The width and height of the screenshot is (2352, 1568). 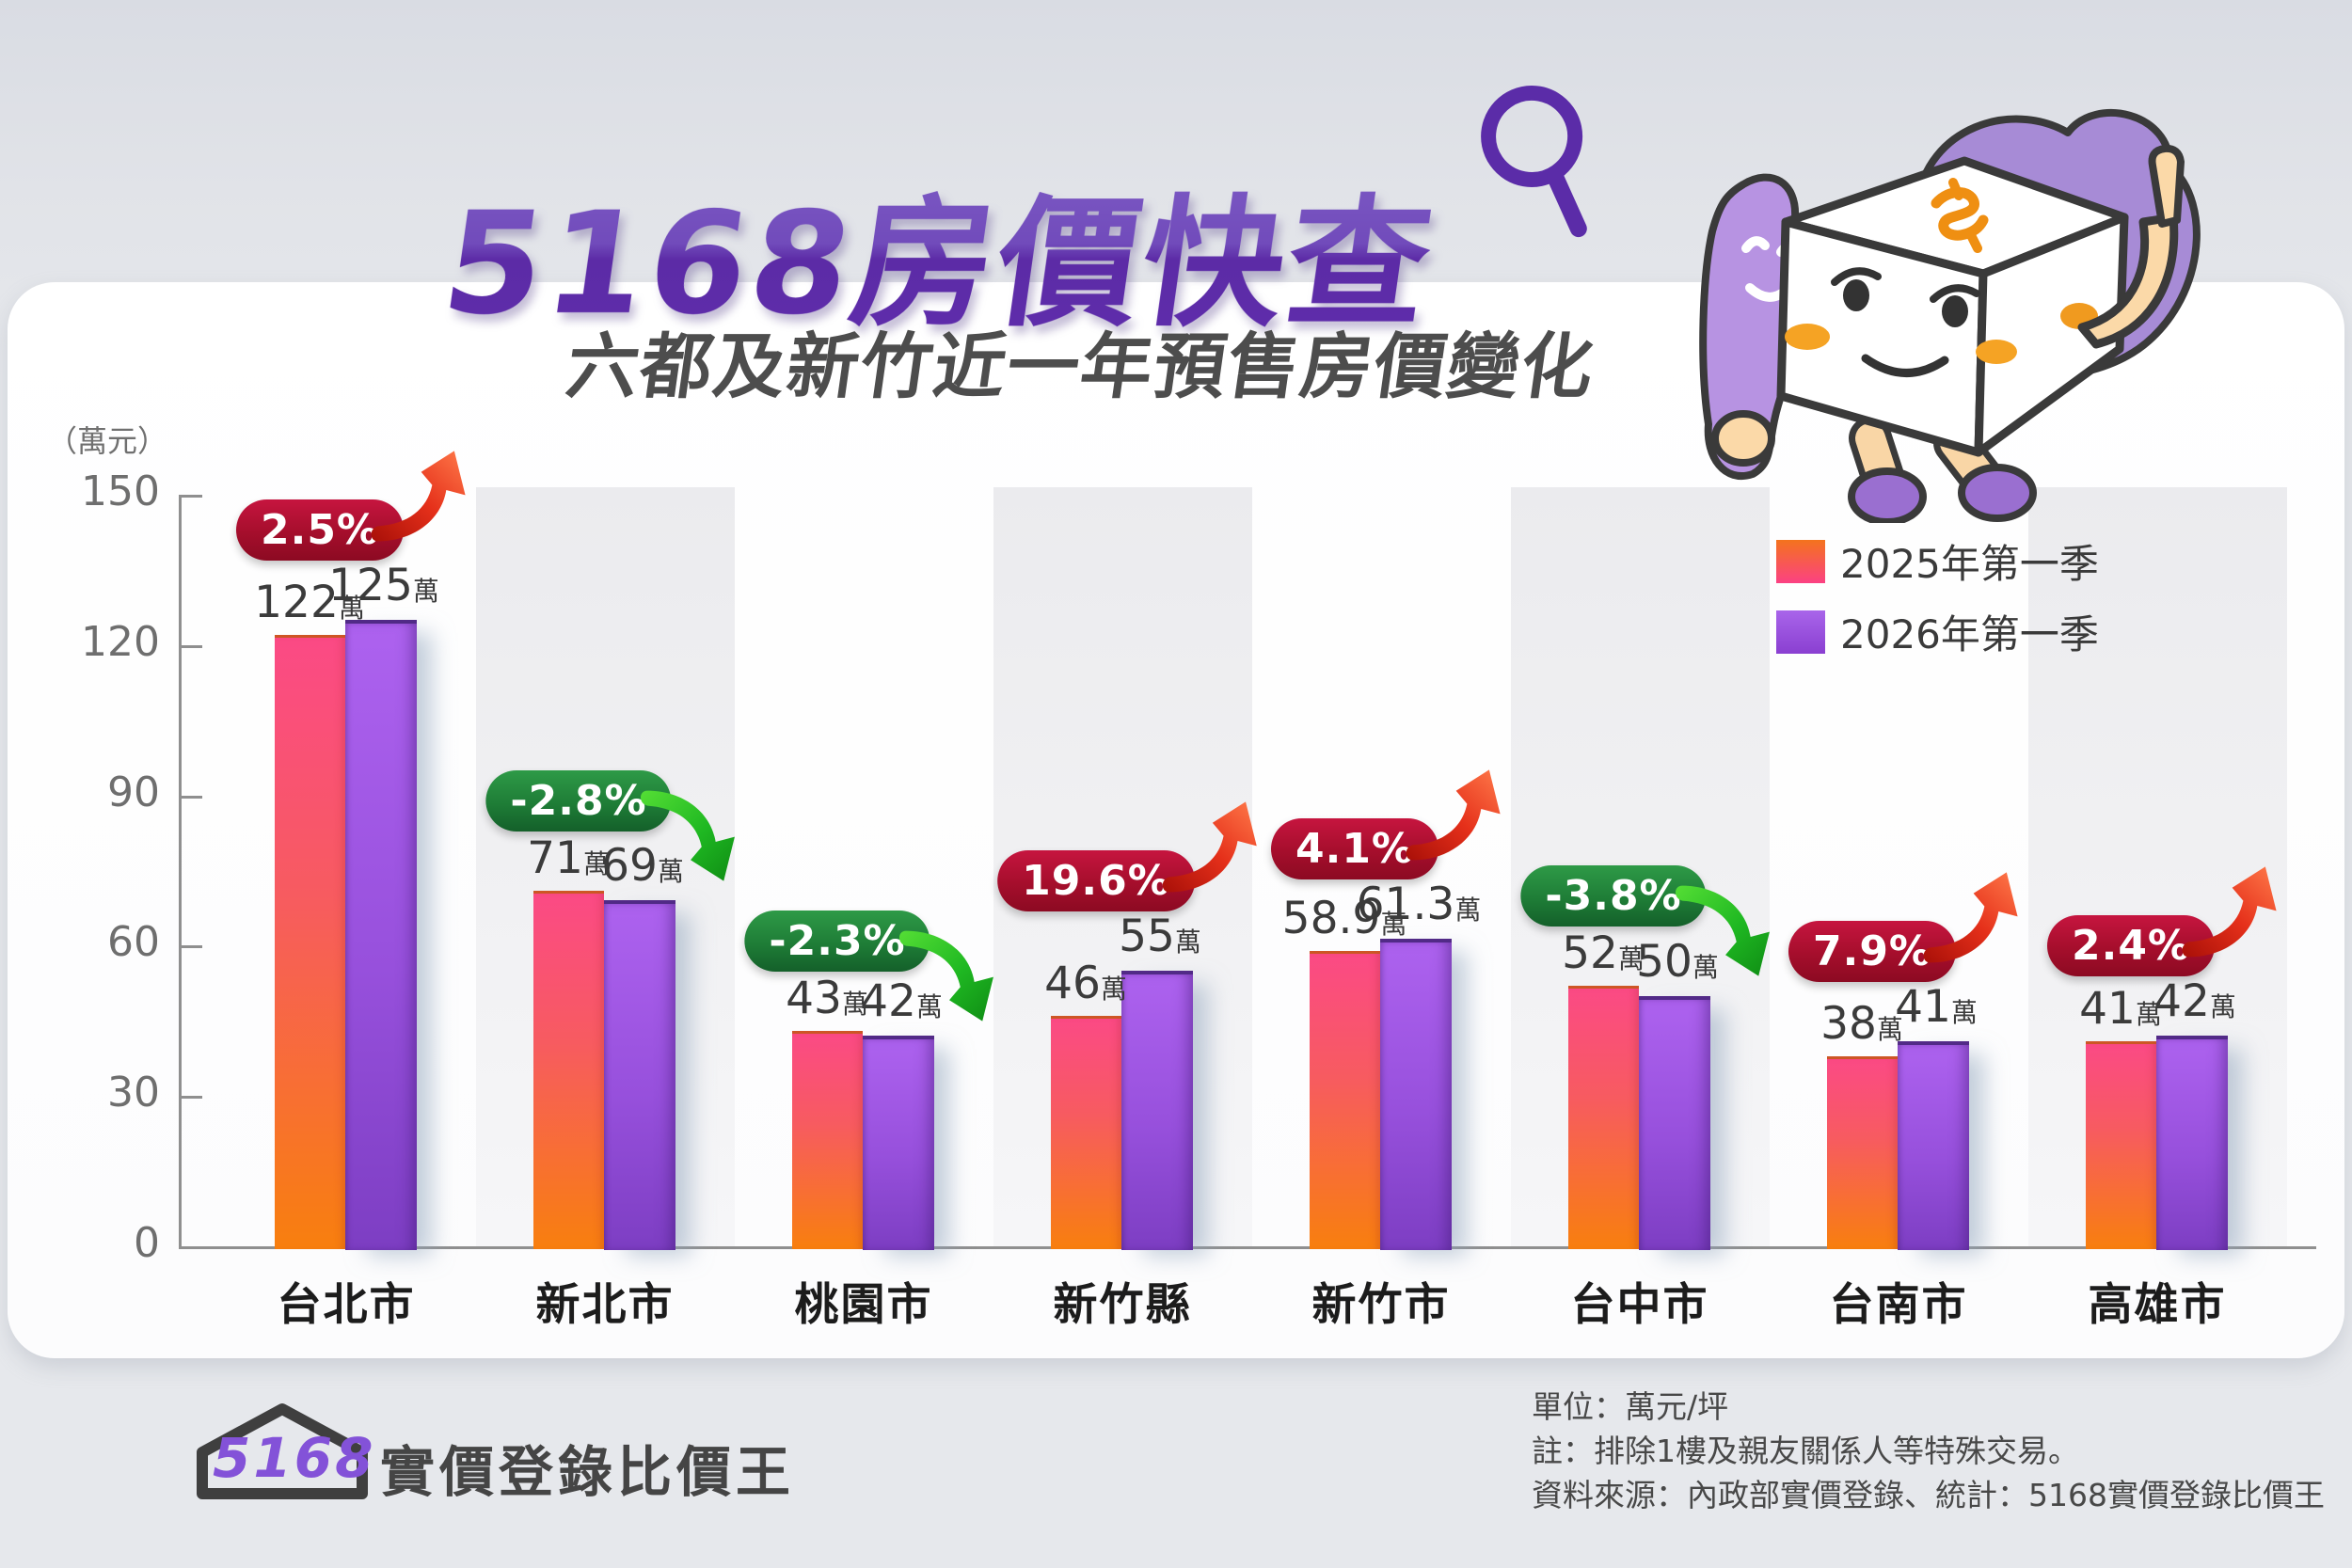 I want to click on value-label: 122萬, so click(x=309, y=603).